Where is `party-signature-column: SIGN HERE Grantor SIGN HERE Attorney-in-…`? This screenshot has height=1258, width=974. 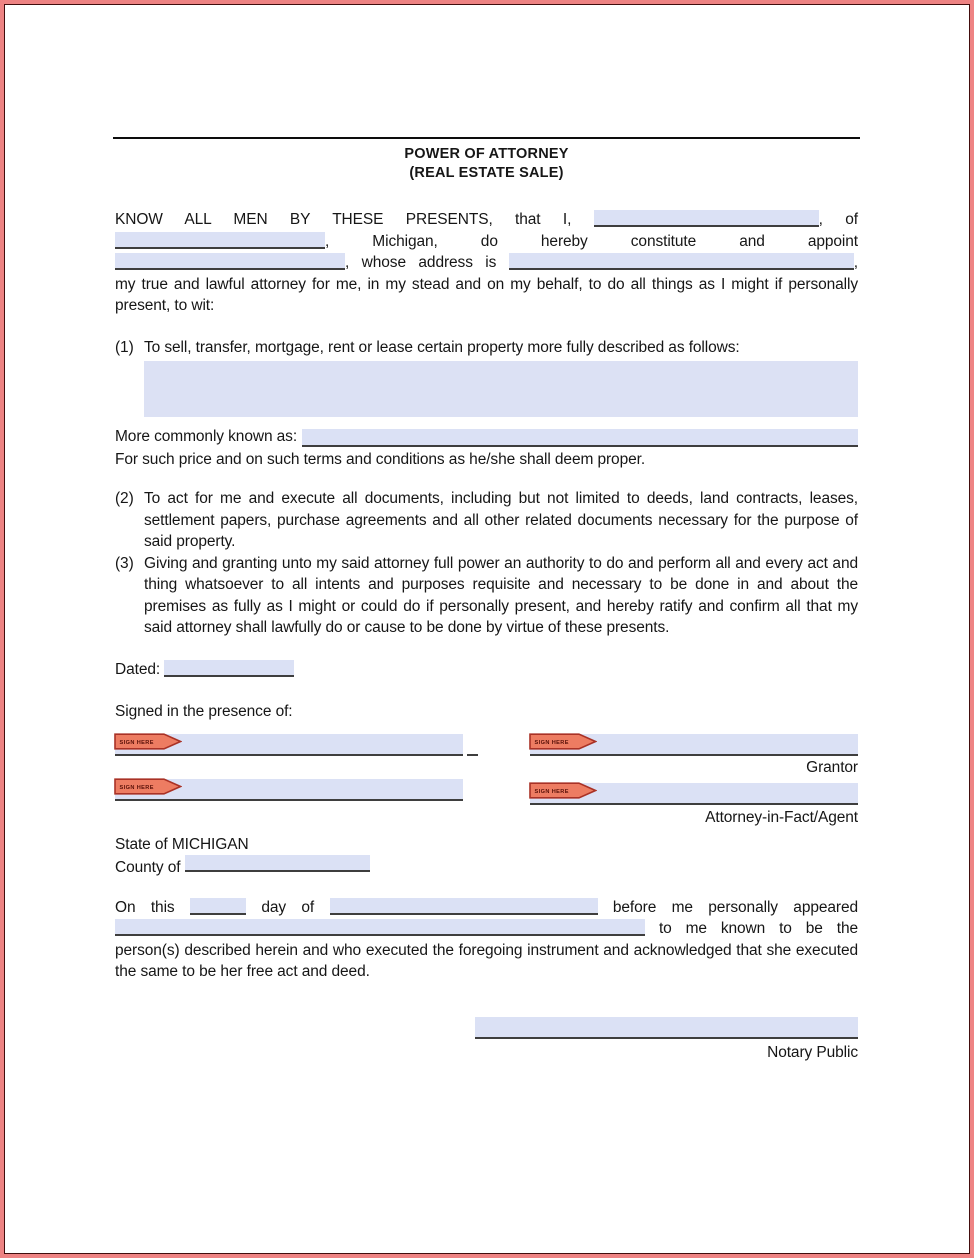
party-signature-column: SIGN HERE Grantor SIGN HERE Attorney-in-… is located at coordinates (693, 779).